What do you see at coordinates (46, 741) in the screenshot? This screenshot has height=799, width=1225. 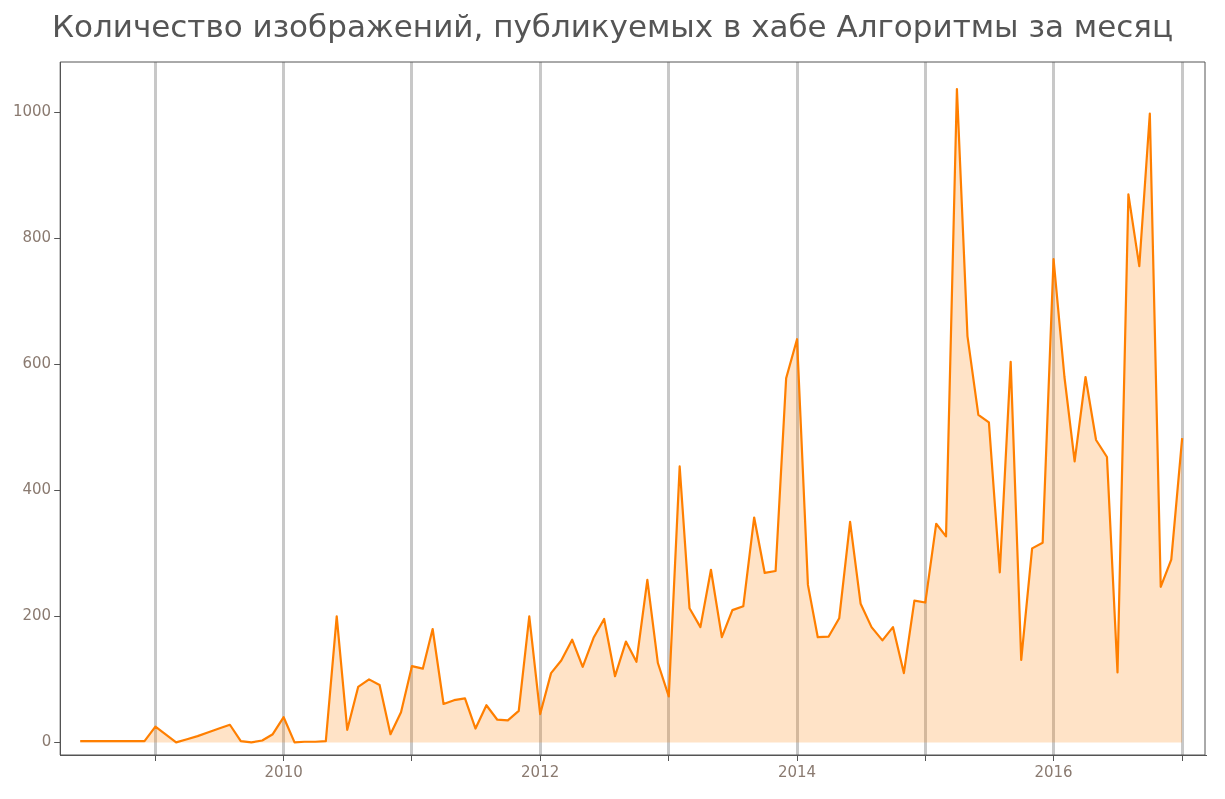 I see `y-tick-label: 0` at bounding box center [46, 741].